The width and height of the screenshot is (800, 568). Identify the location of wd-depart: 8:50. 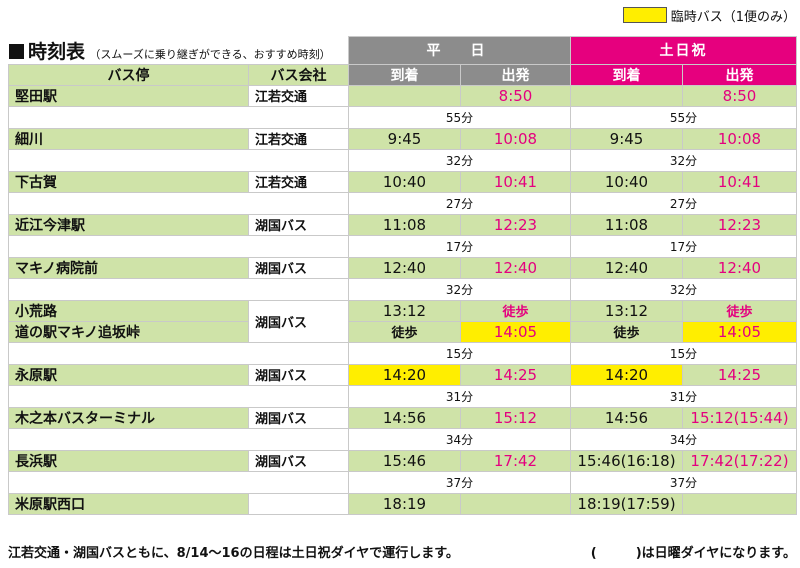
(515, 95).